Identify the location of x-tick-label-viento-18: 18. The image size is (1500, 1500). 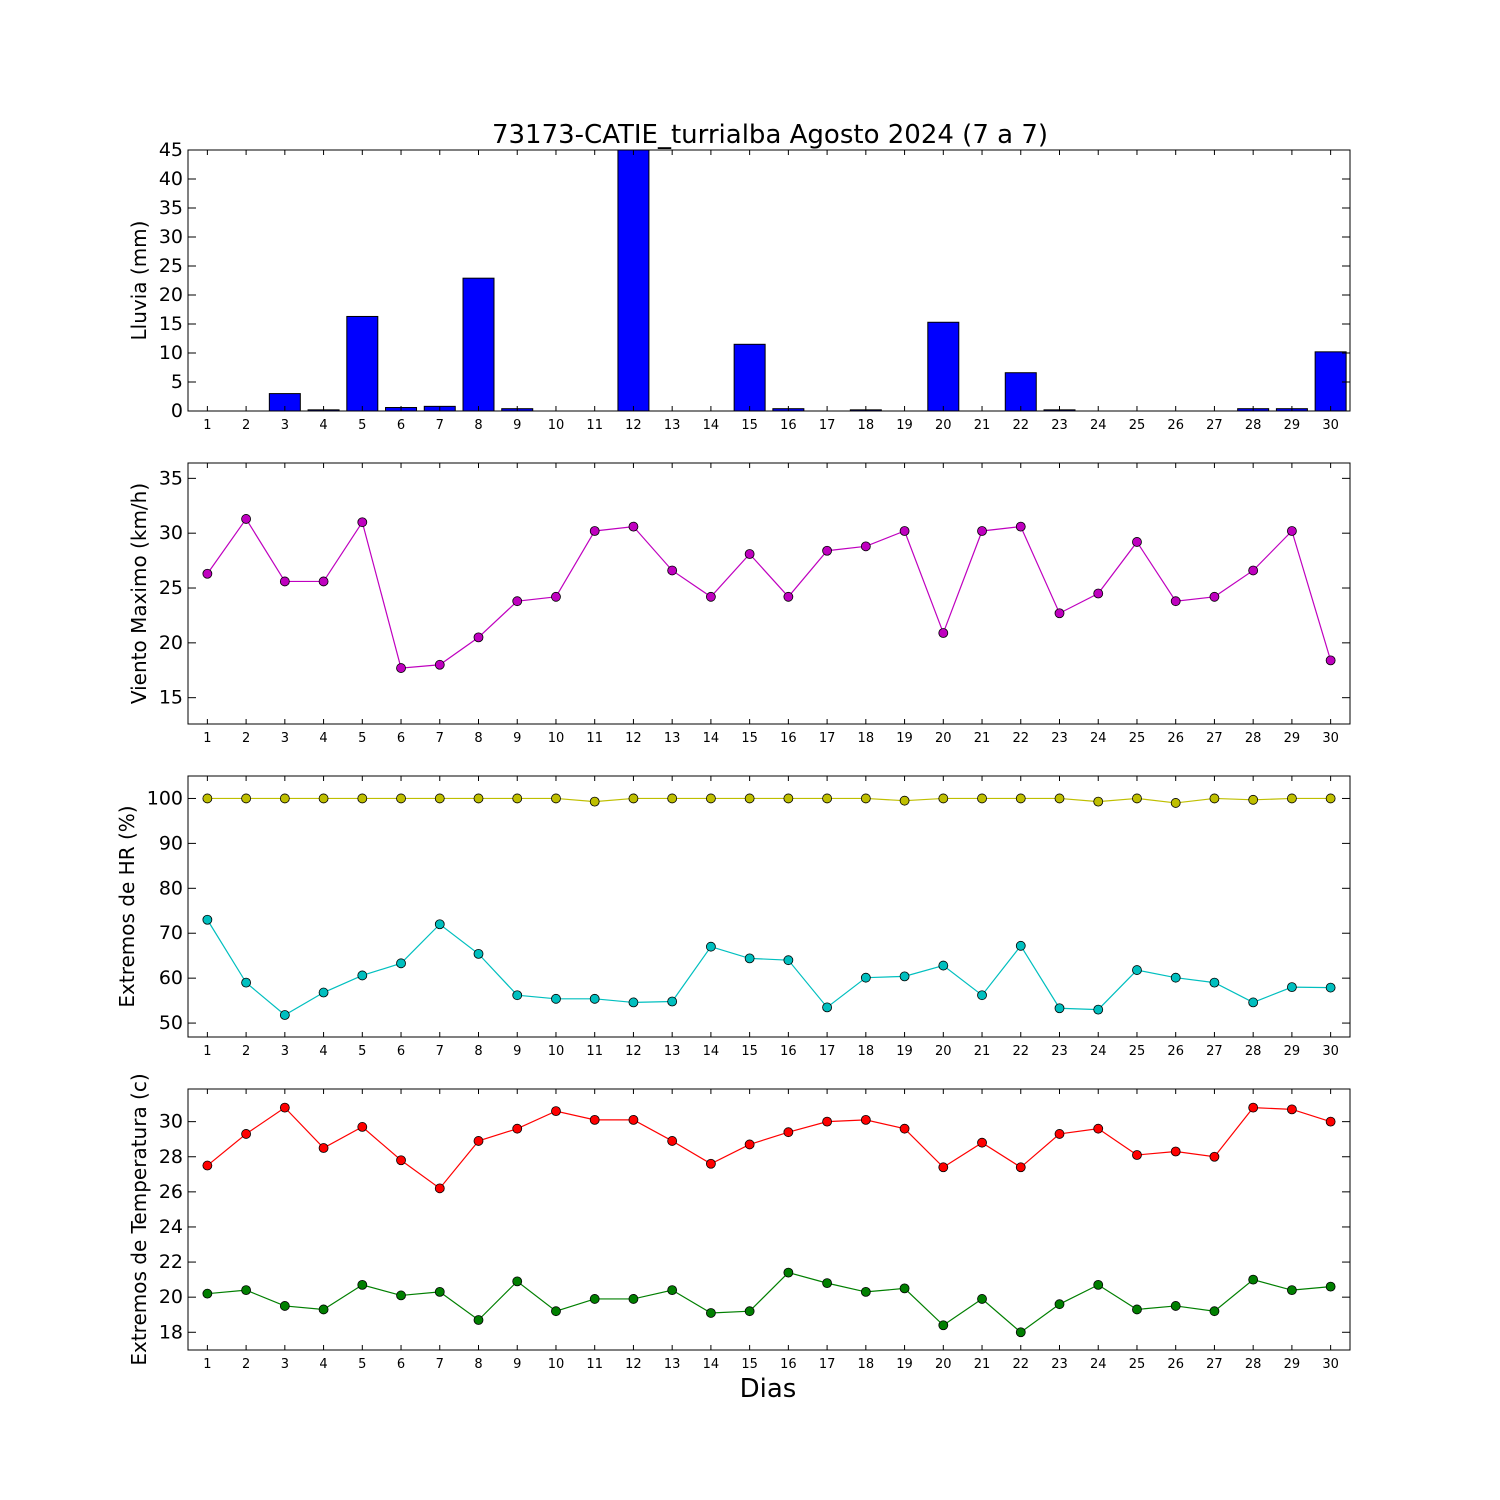
(866, 738).